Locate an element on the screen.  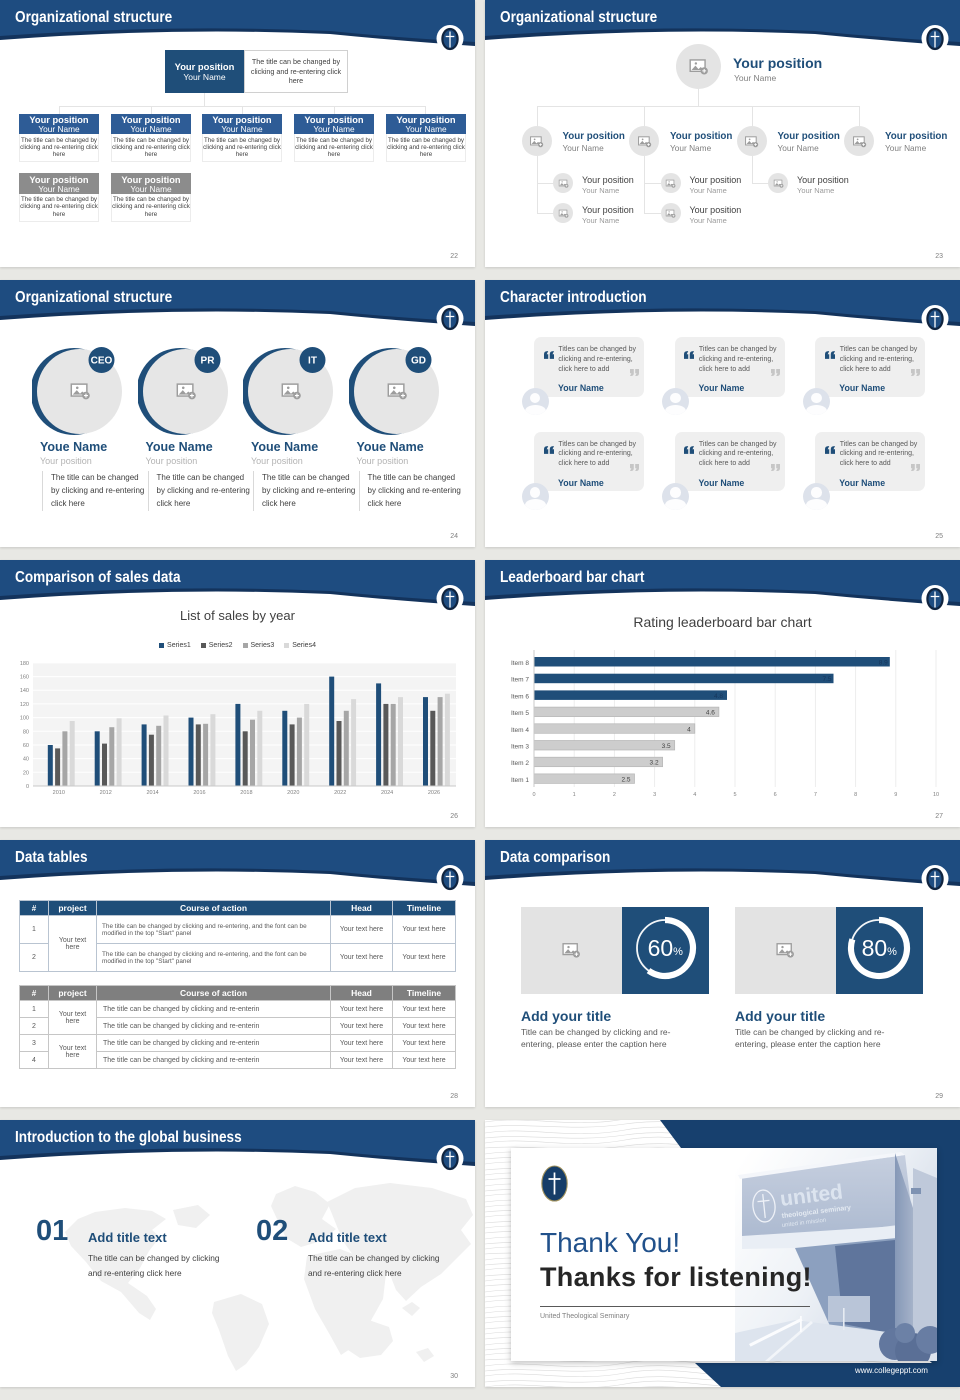
svg-text: 9 is located at coordinates (895, 795).